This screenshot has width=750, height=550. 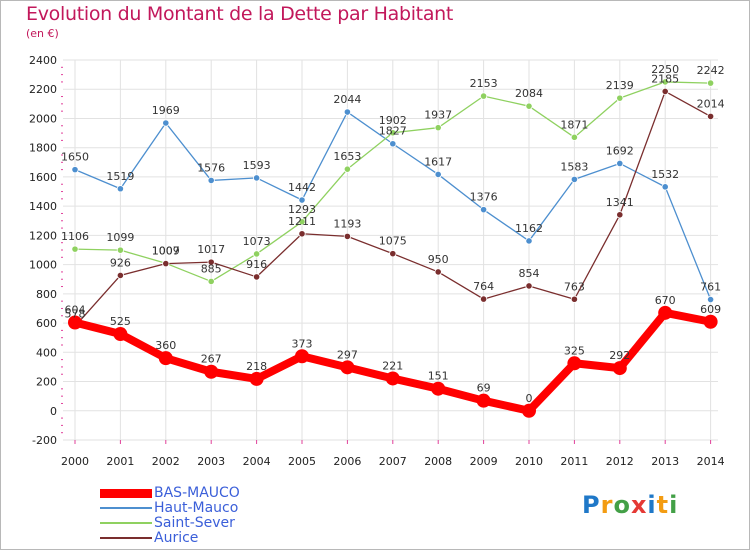 What do you see at coordinates (438, 461) in the screenshot?
I see `x-tick-label: 2008` at bounding box center [438, 461].